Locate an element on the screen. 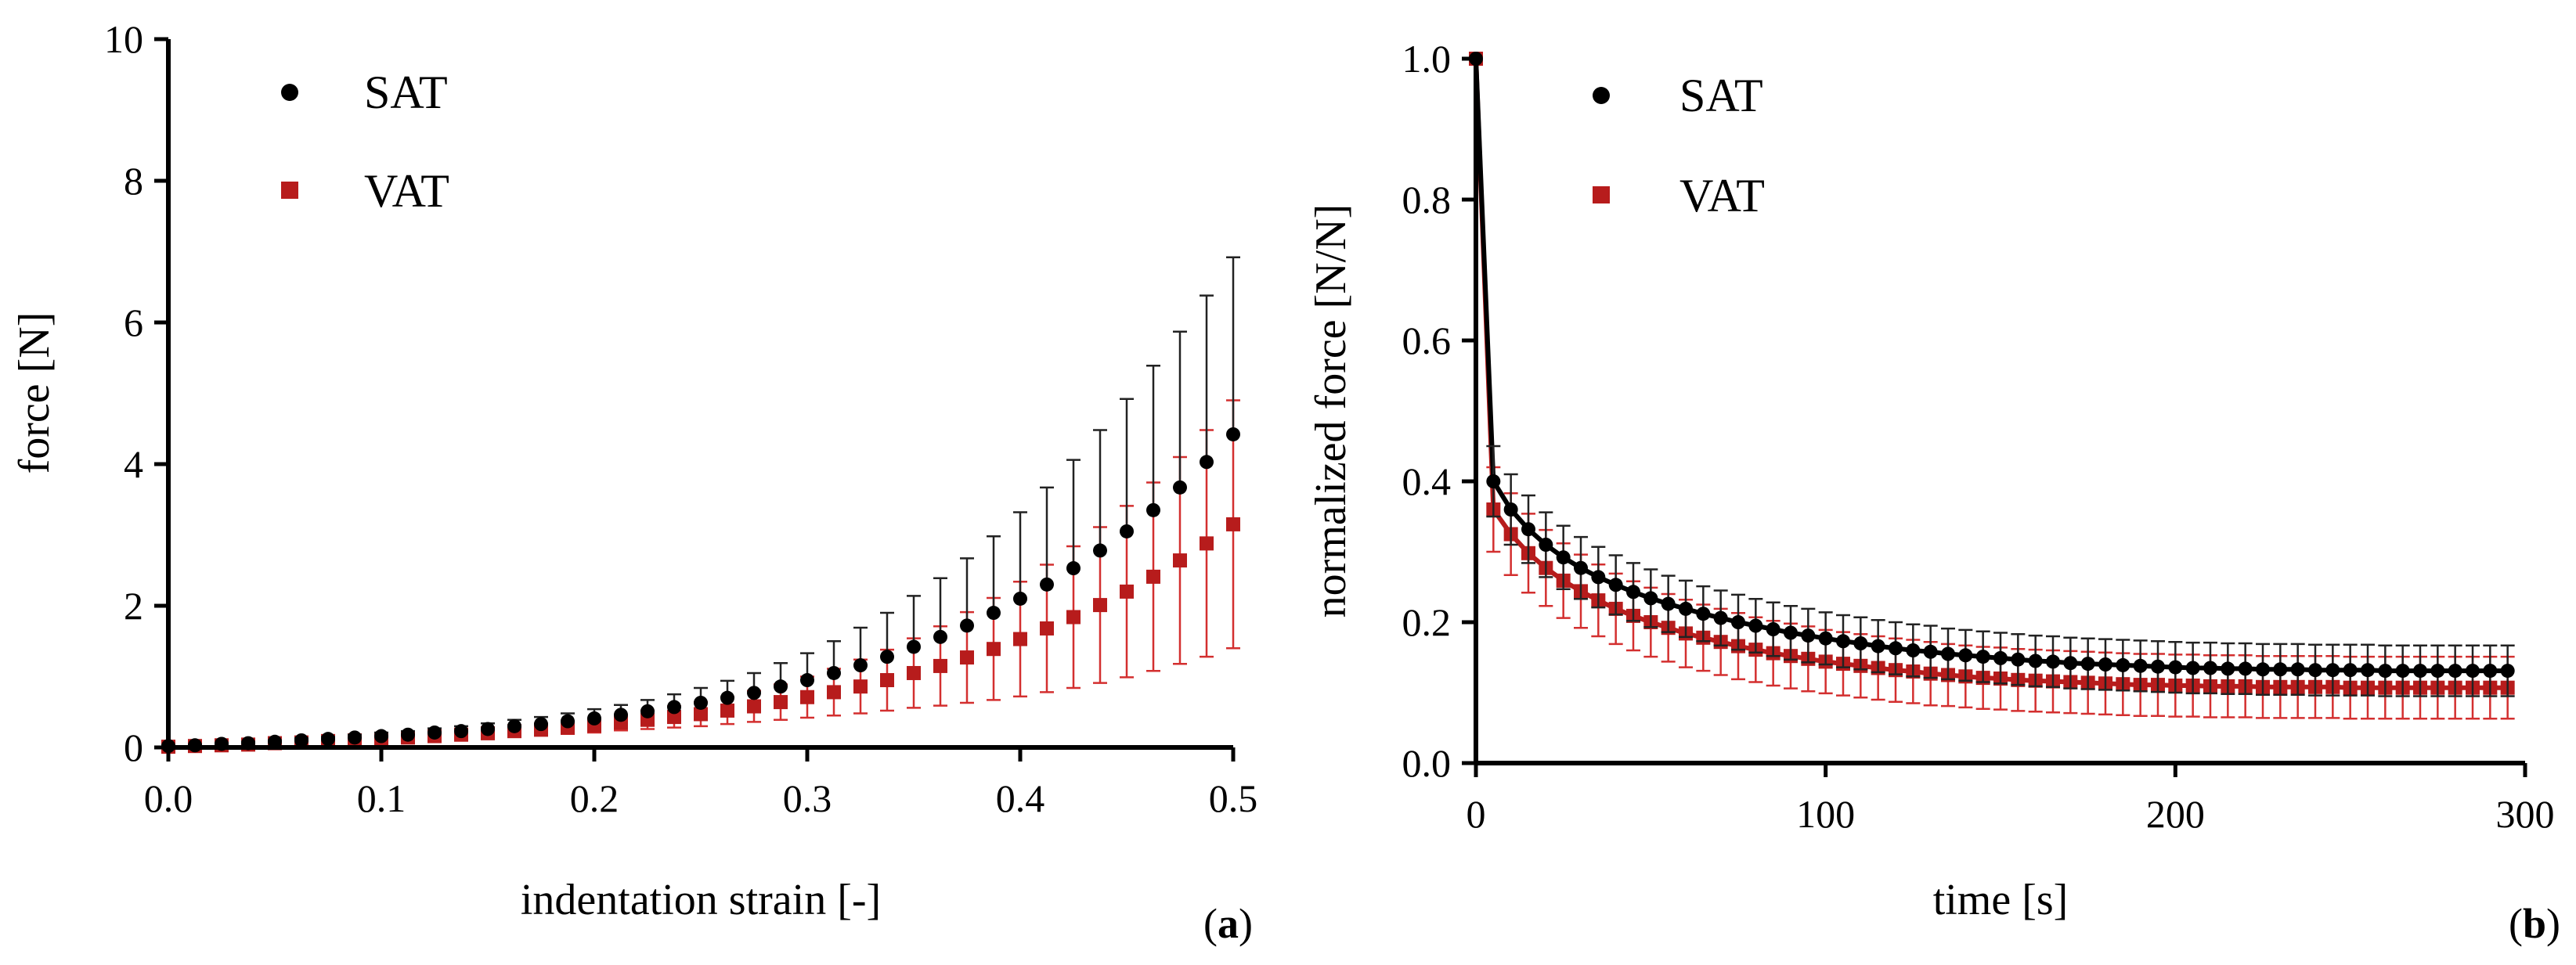  chart-a-x-ticks: 0.0 0.1 0.2 0.3 0.4 0.5 is located at coordinates (701, 783).